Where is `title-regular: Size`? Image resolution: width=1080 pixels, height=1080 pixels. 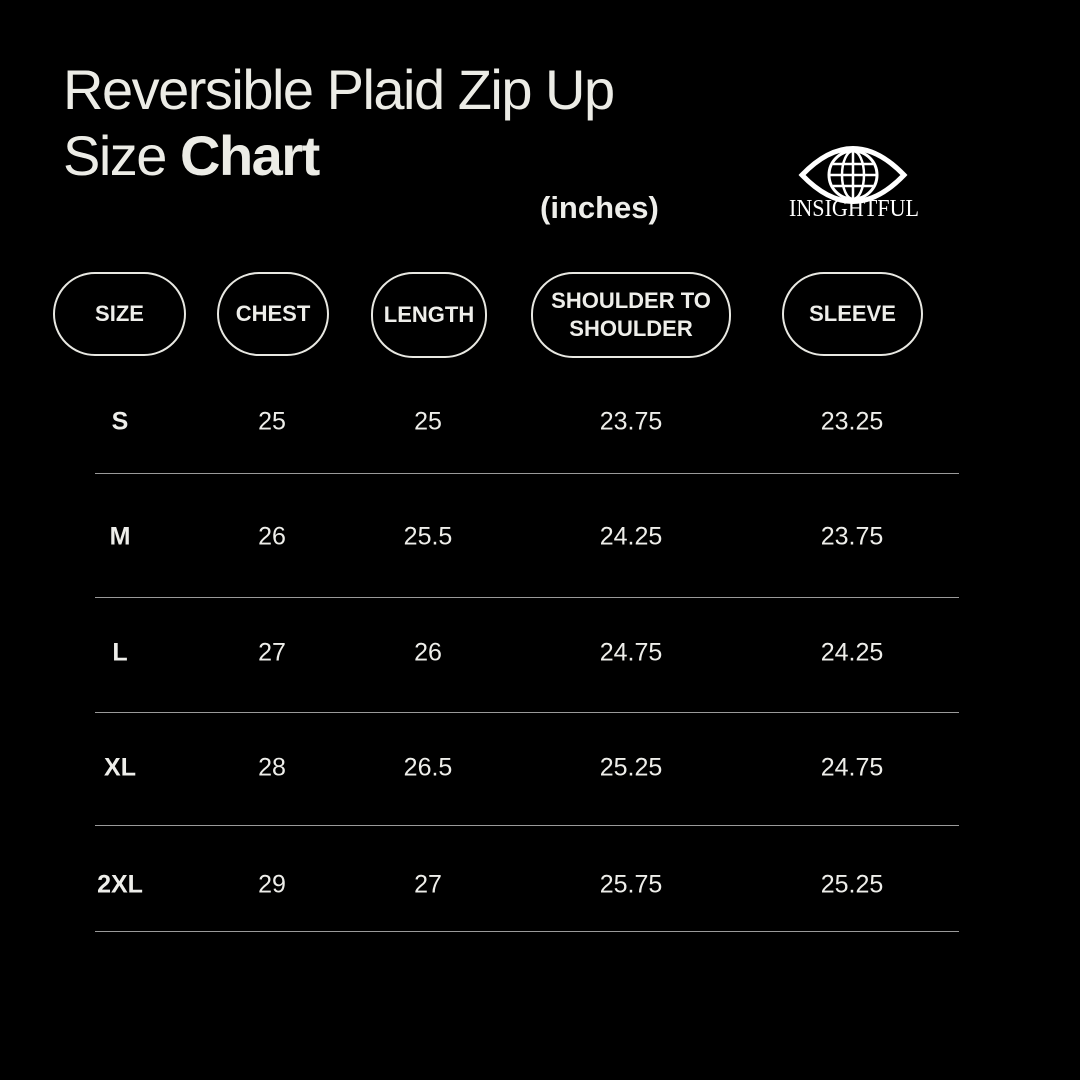 title-regular: Size is located at coordinates (115, 155).